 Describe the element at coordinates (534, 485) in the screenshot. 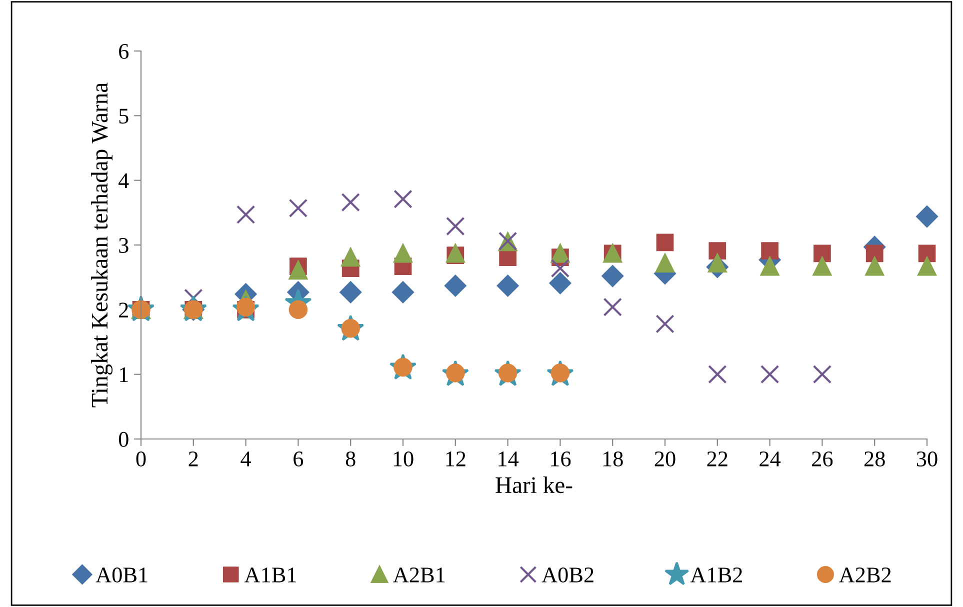

I see `x-axis-title: Hari ke-` at that location.